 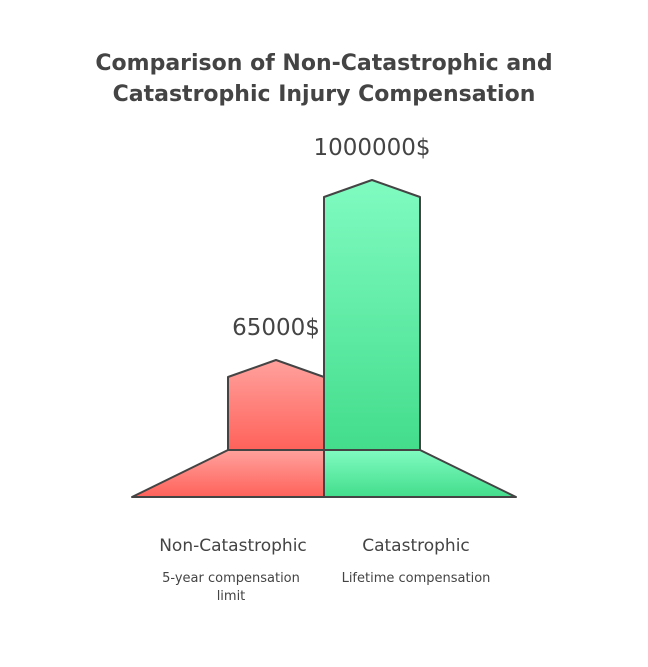 What do you see at coordinates (416, 578) in the screenshot?
I see `description-catastrophic: Lifetime compensation` at bounding box center [416, 578].